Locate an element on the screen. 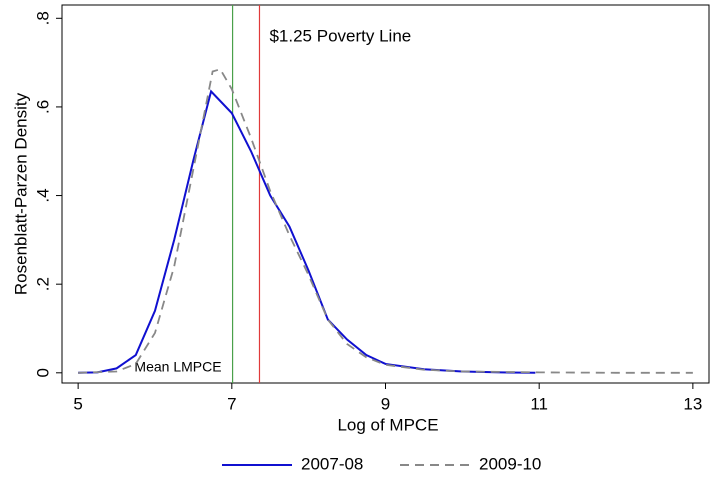 The image size is (710, 477). x-tick-label: 11 is located at coordinates (539, 403).